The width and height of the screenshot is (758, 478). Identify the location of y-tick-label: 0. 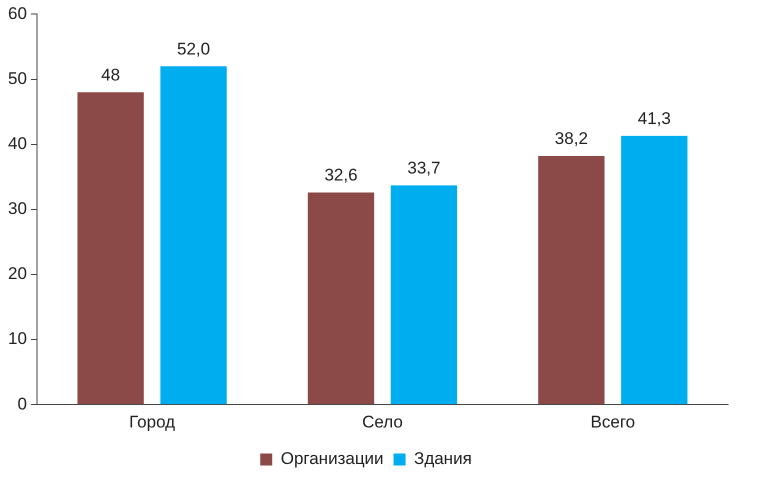
(22, 404).